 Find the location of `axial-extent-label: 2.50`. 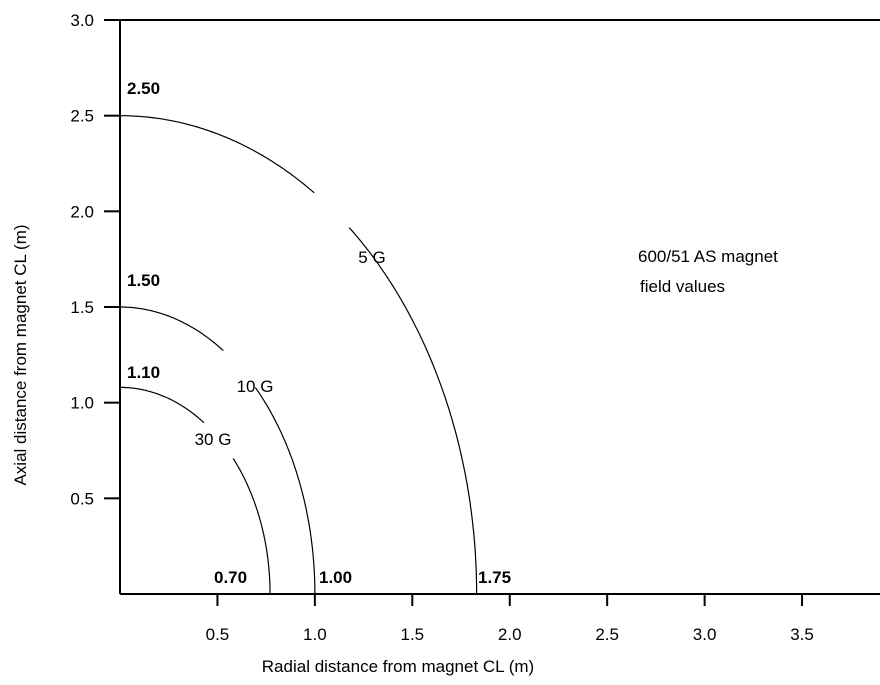

axial-extent-label: 2.50 is located at coordinates (143, 88).